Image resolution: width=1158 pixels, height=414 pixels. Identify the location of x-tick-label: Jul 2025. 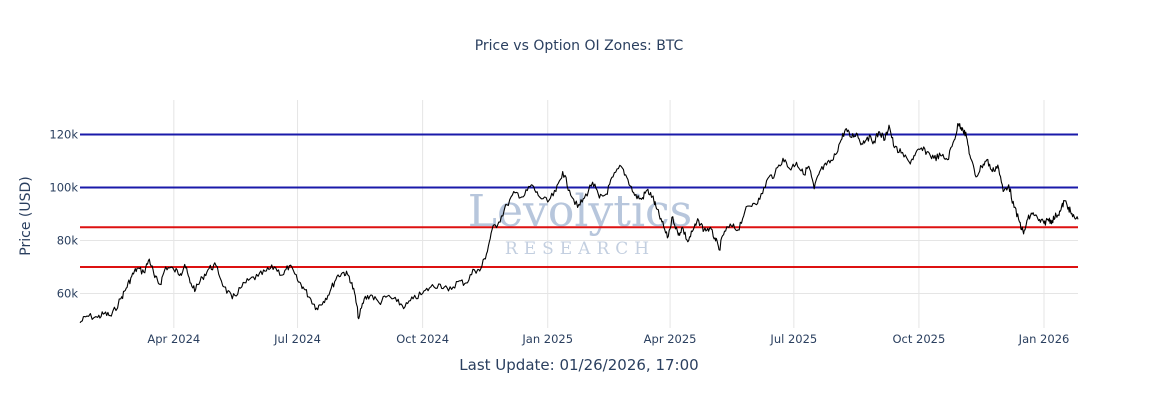
(793, 339).